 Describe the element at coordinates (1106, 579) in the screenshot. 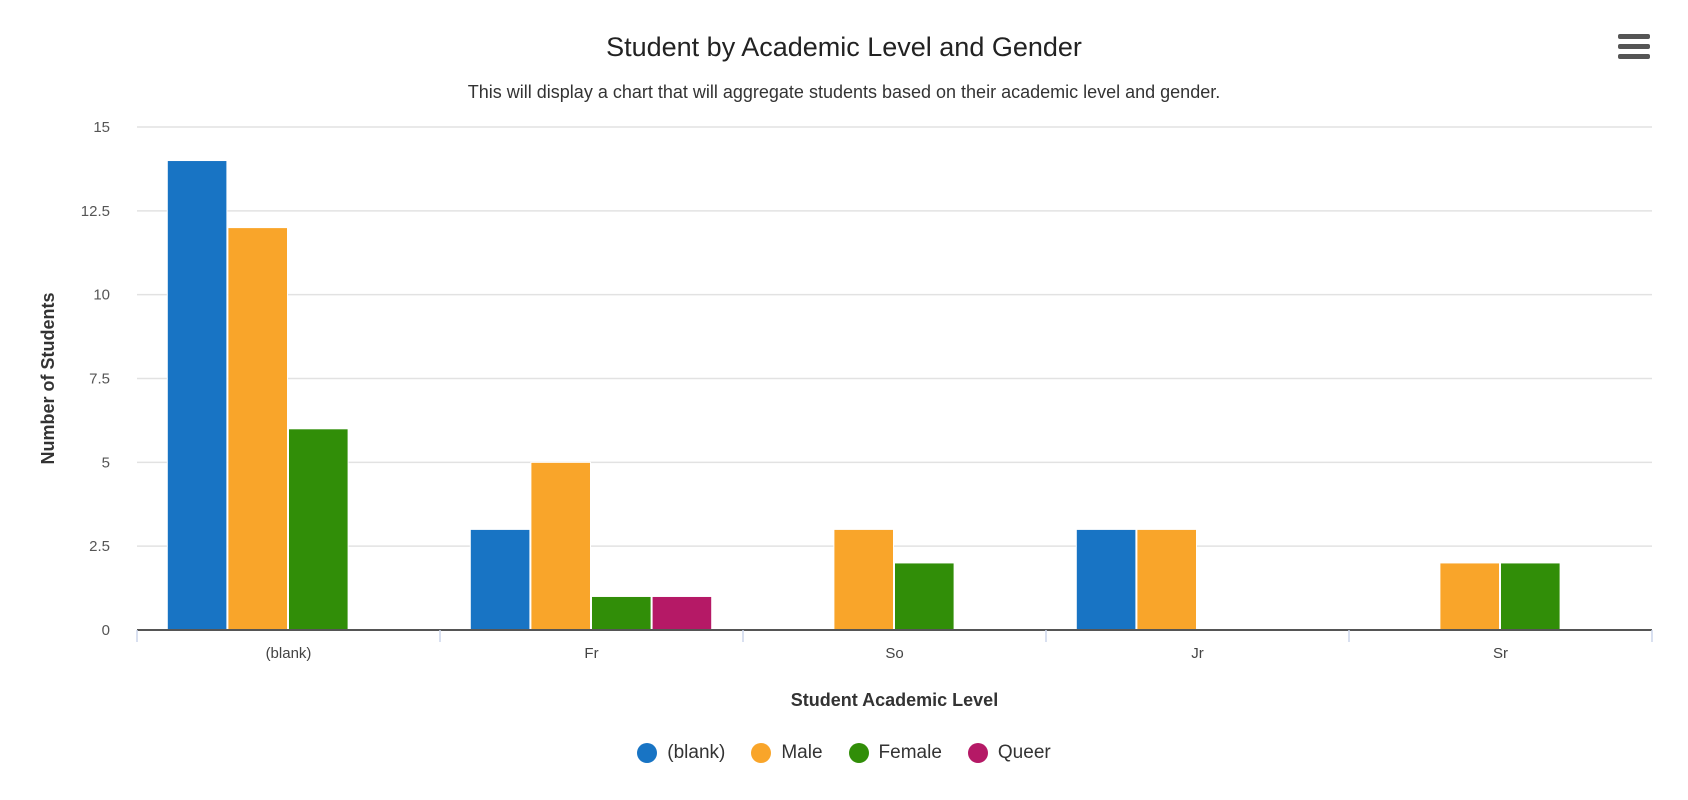

I see `bar-blank-jr` at that location.